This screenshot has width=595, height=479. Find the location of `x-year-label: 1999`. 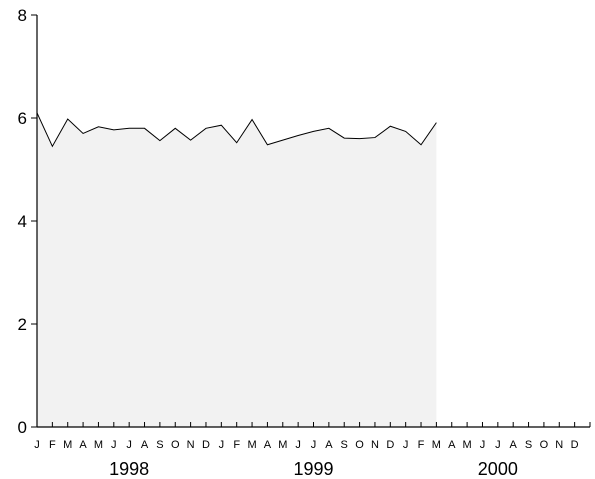

x-year-label: 1999 is located at coordinates (313, 469).